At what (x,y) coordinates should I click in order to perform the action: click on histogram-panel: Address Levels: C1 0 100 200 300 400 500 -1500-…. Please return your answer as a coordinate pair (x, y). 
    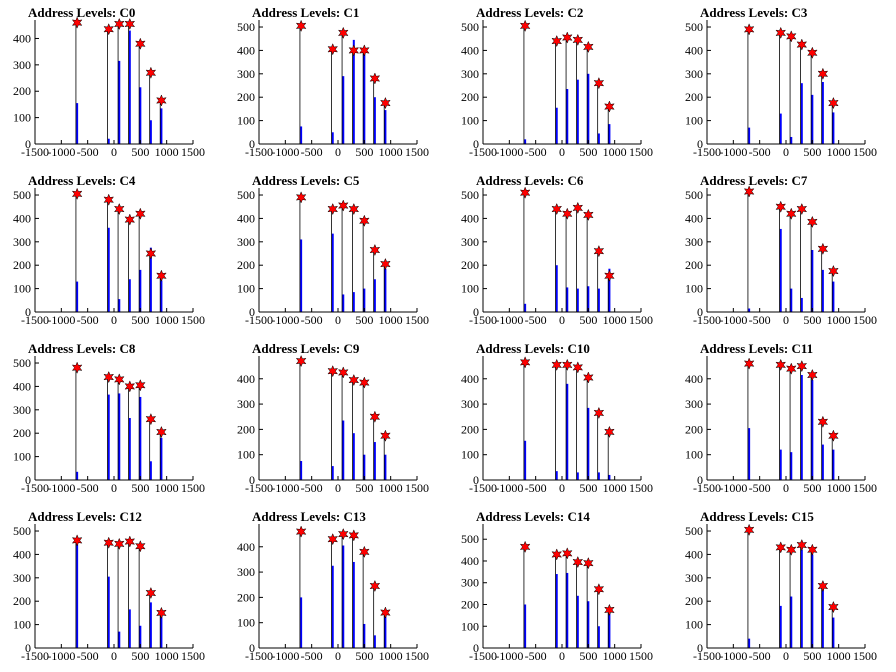
    Looking at the image, I should click on (336, 84).